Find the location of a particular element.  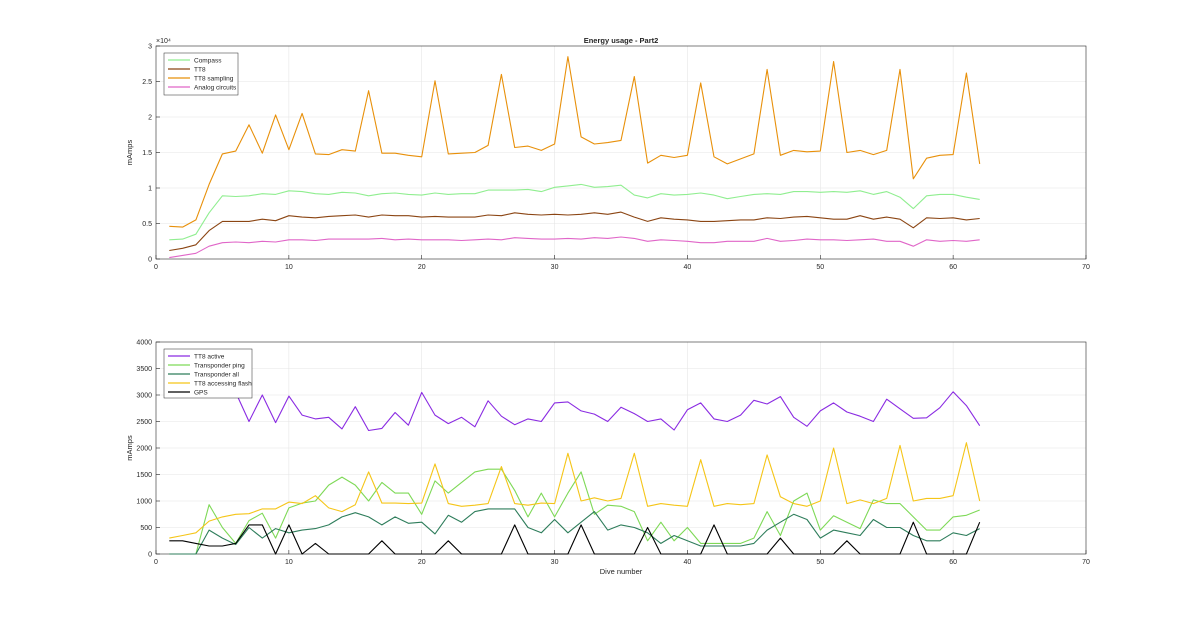

top-y-tick-label: 1.5 is located at coordinates (147, 153).